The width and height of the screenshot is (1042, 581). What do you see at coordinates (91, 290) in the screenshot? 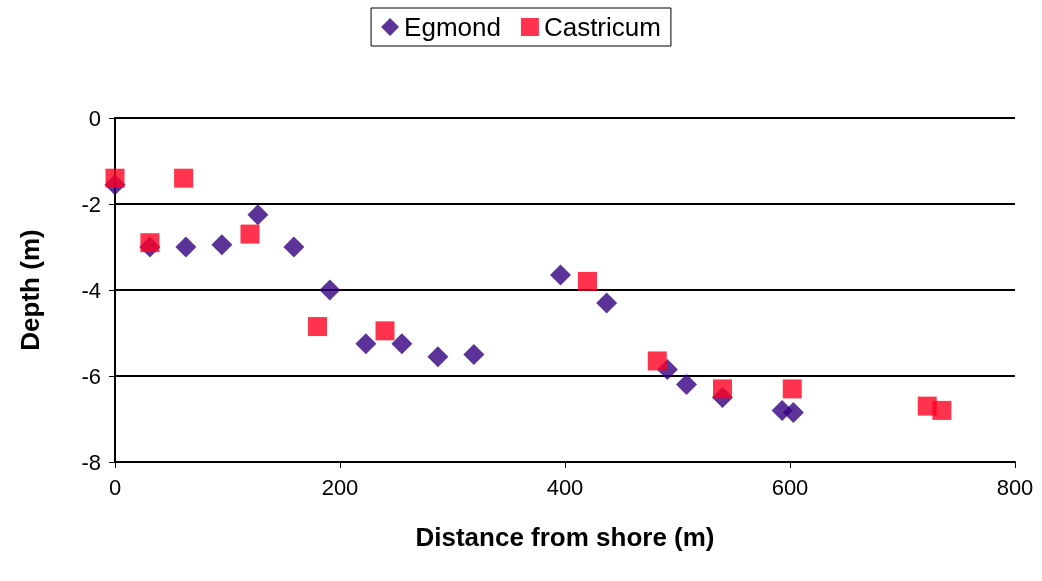
I see `y-tick-label: -4` at bounding box center [91, 290].